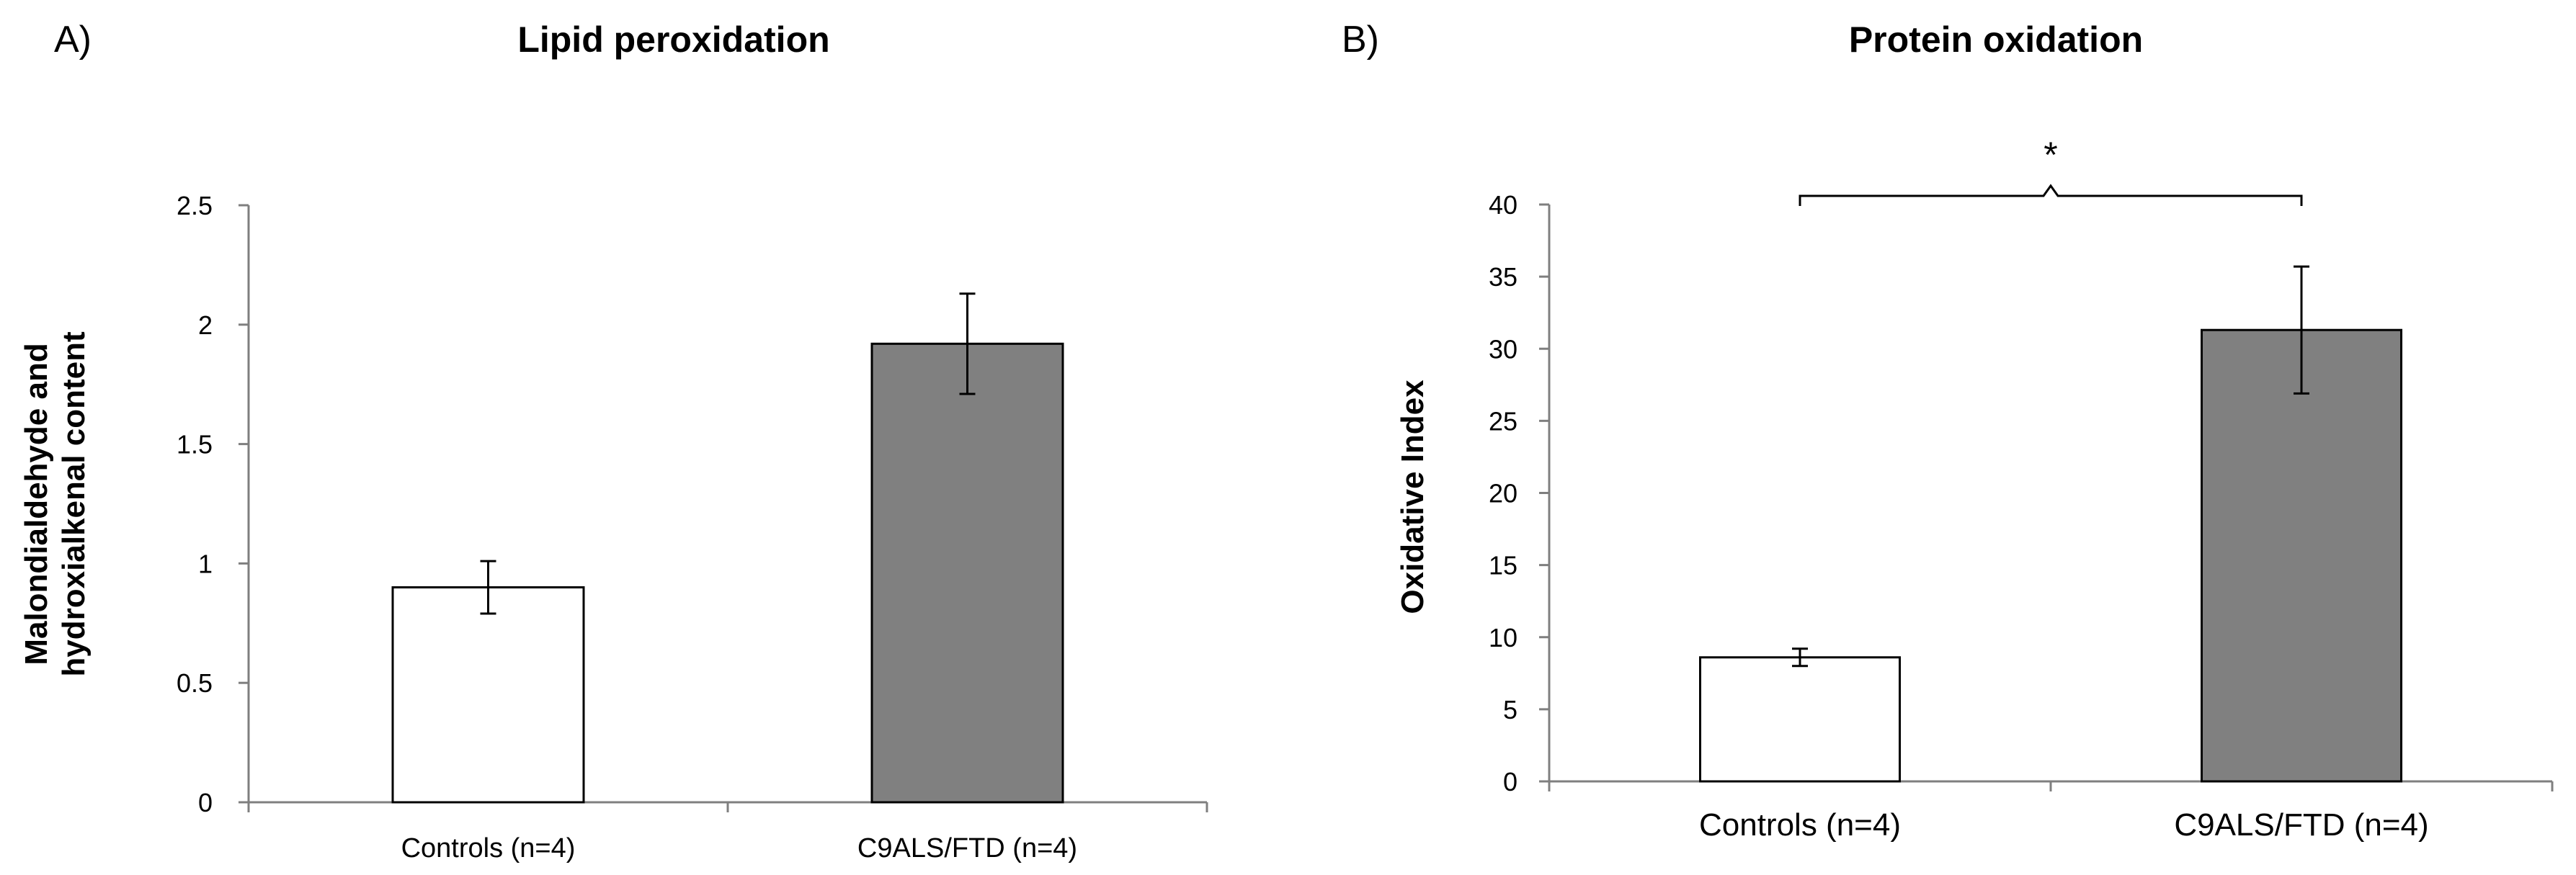  I want to click on y-tick-label: 0.5, so click(195, 683).